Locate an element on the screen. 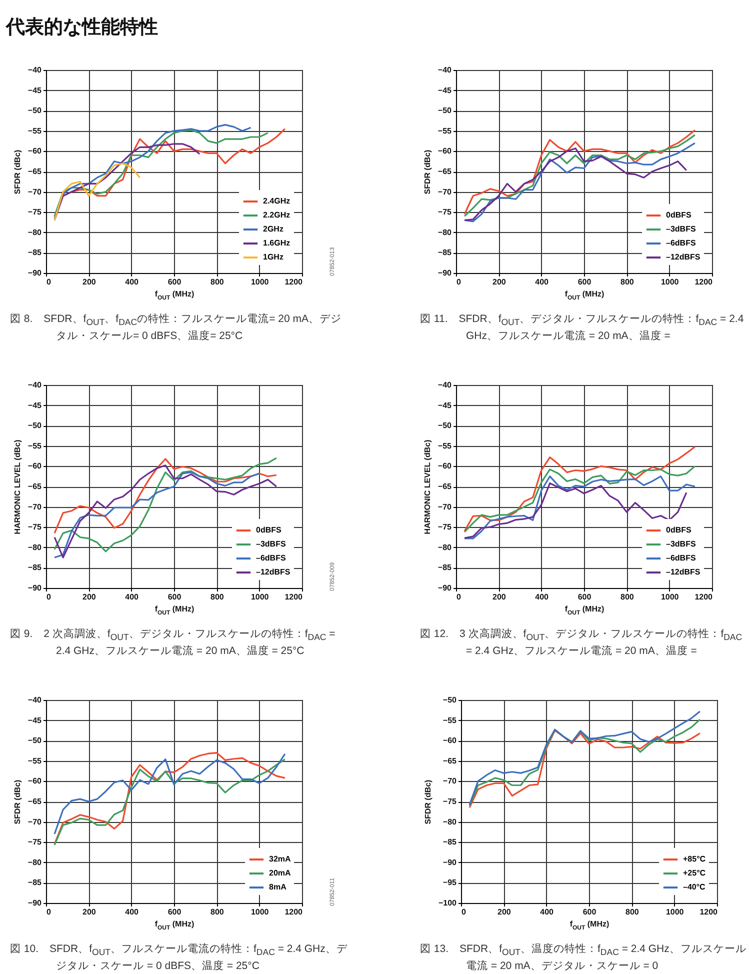 This screenshot has height=974, width=749. legend-label: 32mA is located at coordinates (280, 859).